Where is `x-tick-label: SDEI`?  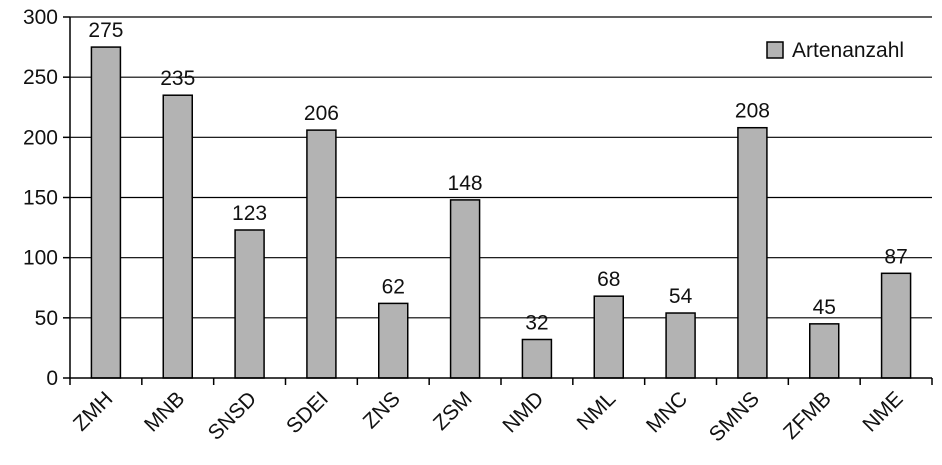
x-tick-label: SDEI is located at coordinates (307, 412).